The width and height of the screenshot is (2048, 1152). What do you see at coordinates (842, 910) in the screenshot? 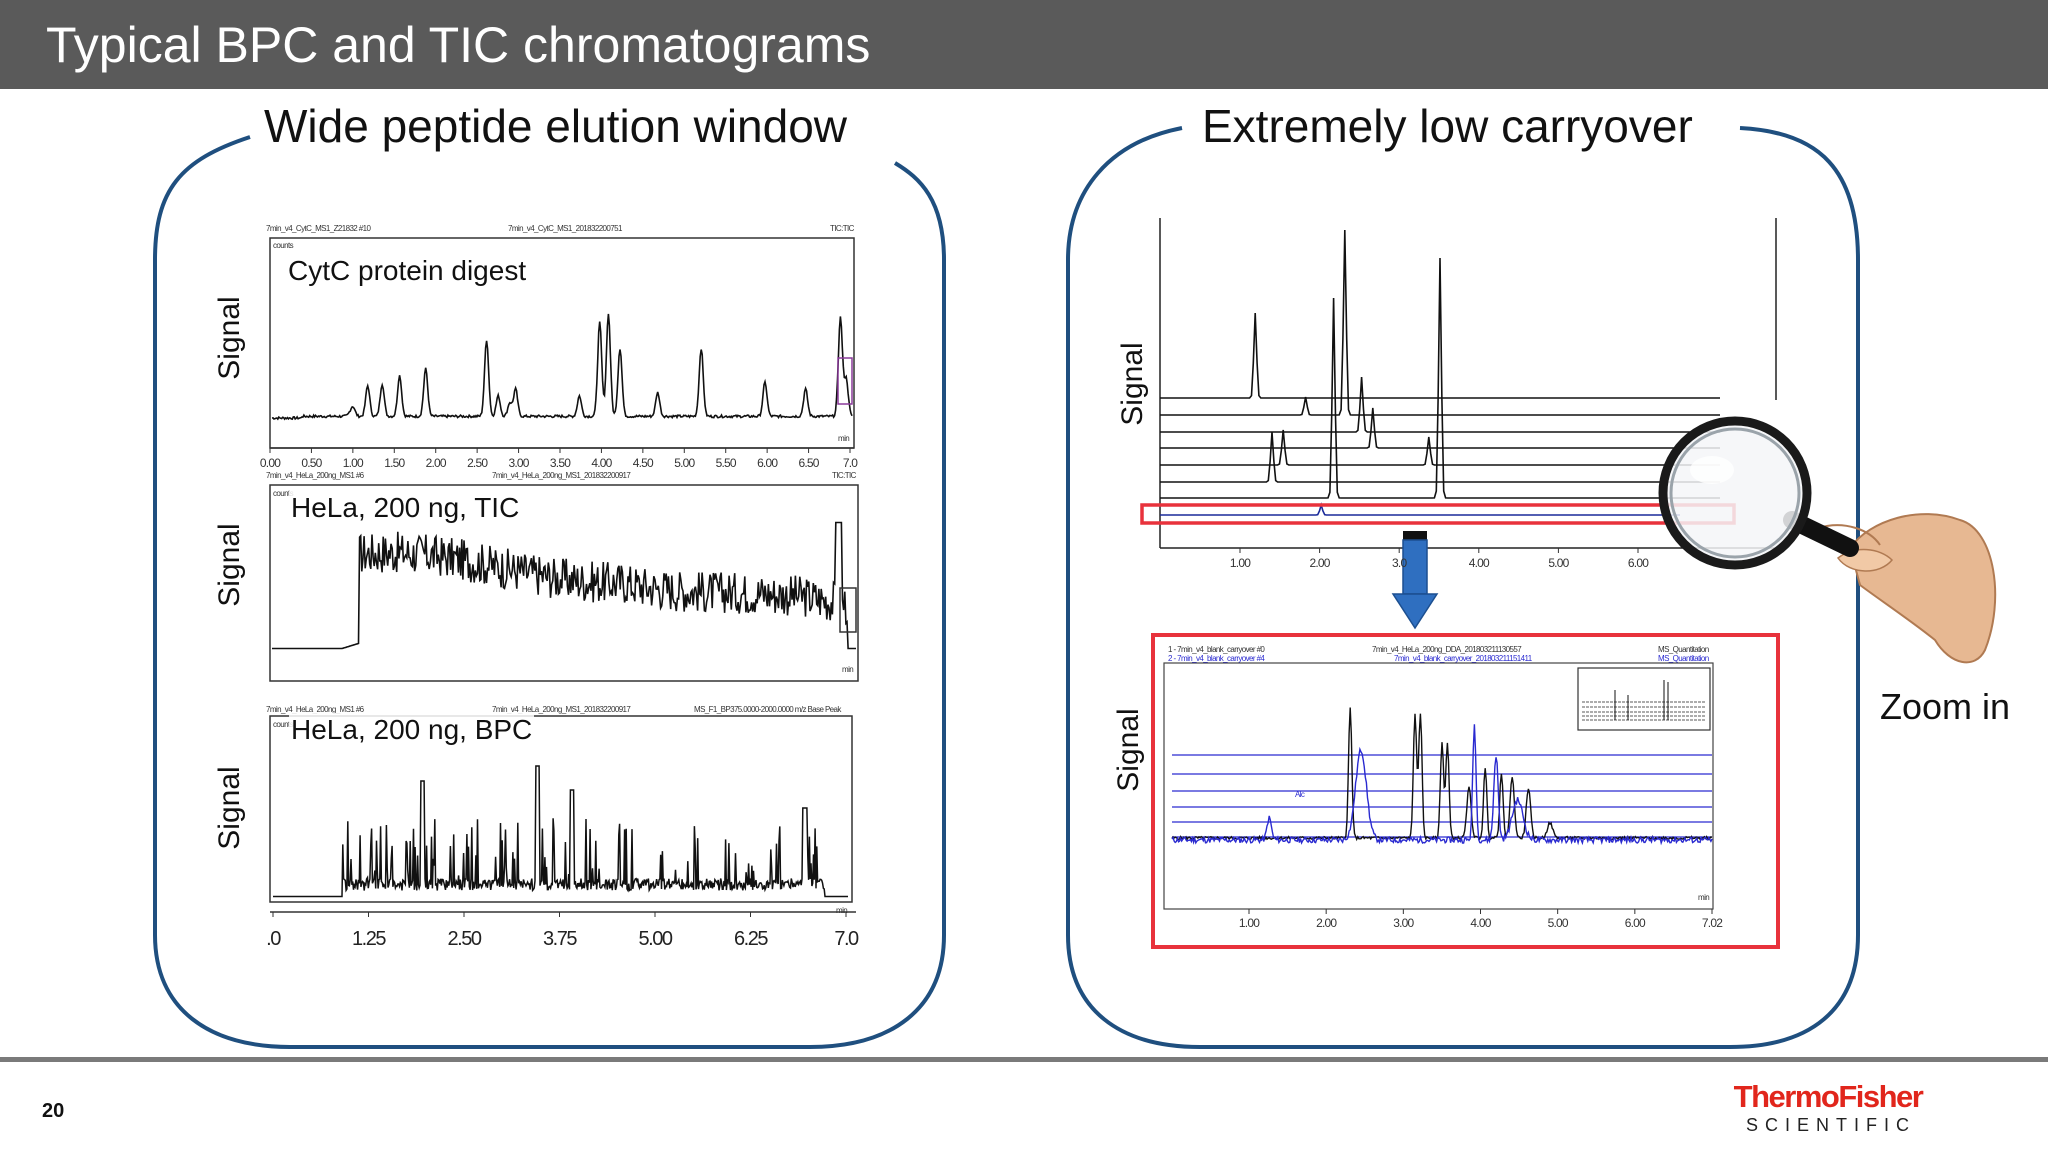
I see `bpc-xunit: min` at bounding box center [842, 910].